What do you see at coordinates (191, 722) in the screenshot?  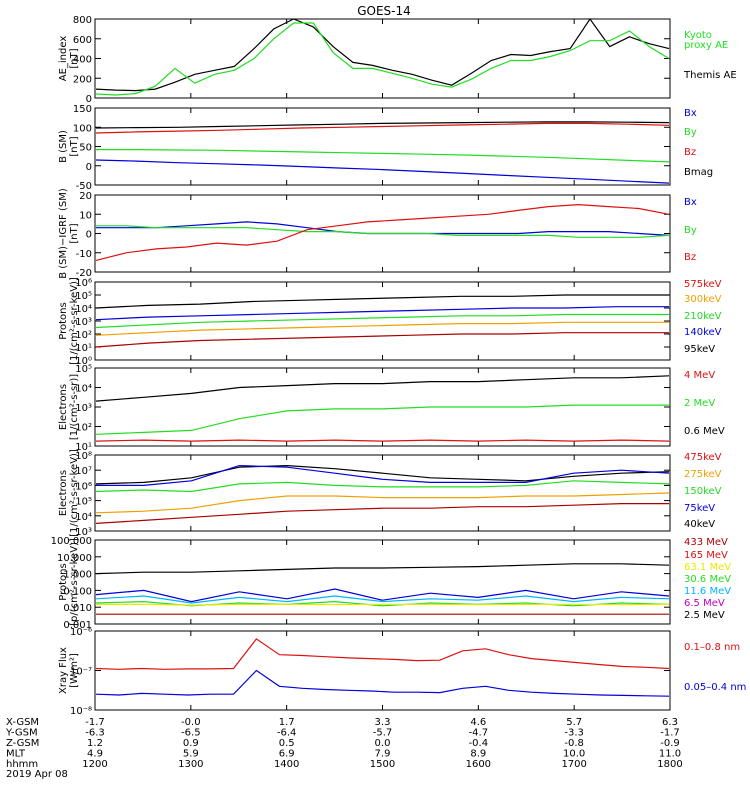 I see `ephemeris-value: -0.0` at bounding box center [191, 722].